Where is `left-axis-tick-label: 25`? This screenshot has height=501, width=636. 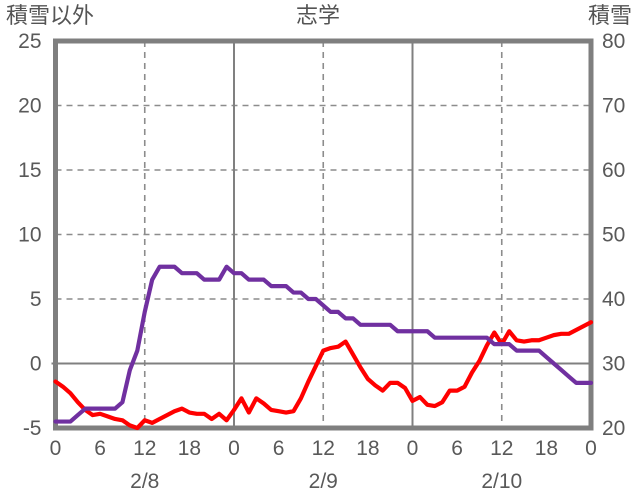
left-axis-tick-label: 25 is located at coordinates (29, 41).